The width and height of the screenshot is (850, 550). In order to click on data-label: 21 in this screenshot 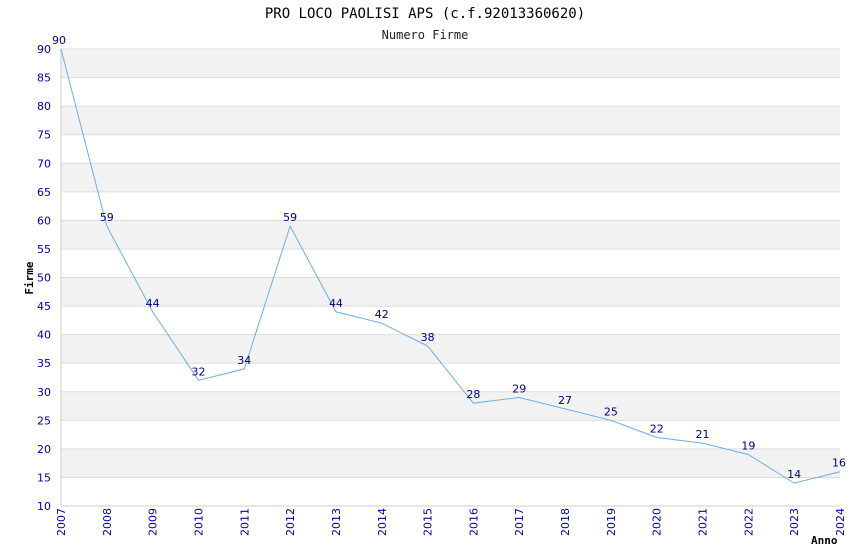, I will do `click(703, 434)`.